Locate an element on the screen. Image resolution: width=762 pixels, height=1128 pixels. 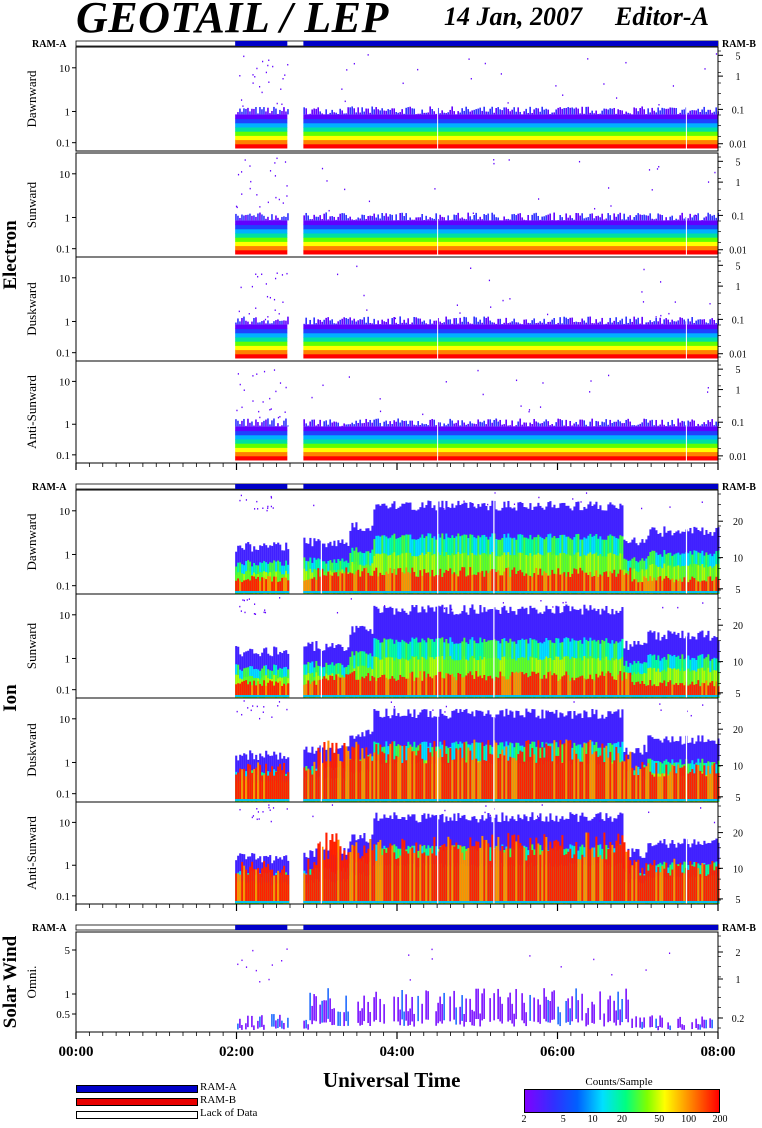
page-title: GEOTAIL / LEP is located at coordinates (232, 21).